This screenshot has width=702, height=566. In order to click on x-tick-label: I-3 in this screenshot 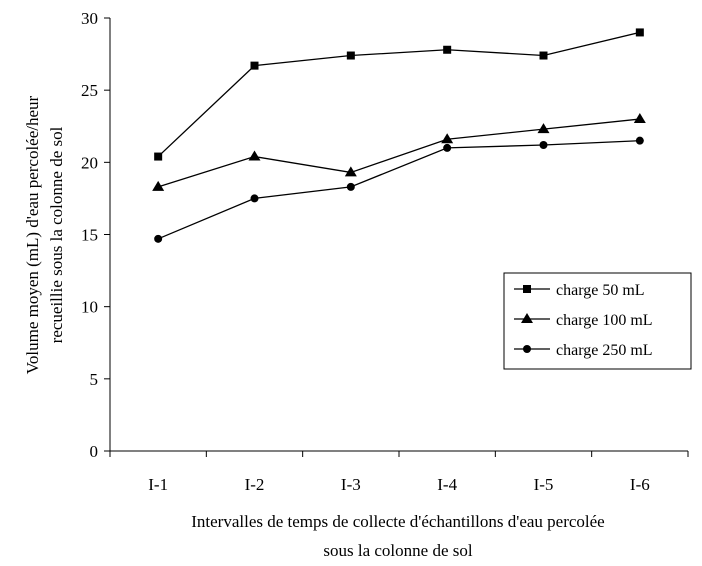, I will do `click(351, 484)`.